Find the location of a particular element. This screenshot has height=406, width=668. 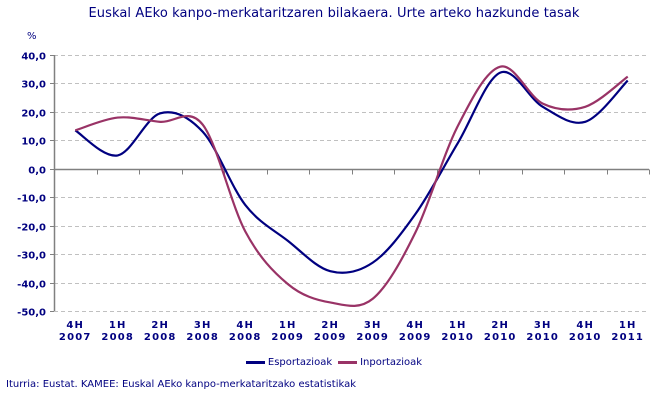

legend-item-inportazioak: Inportazioak is located at coordinates (380, 362).